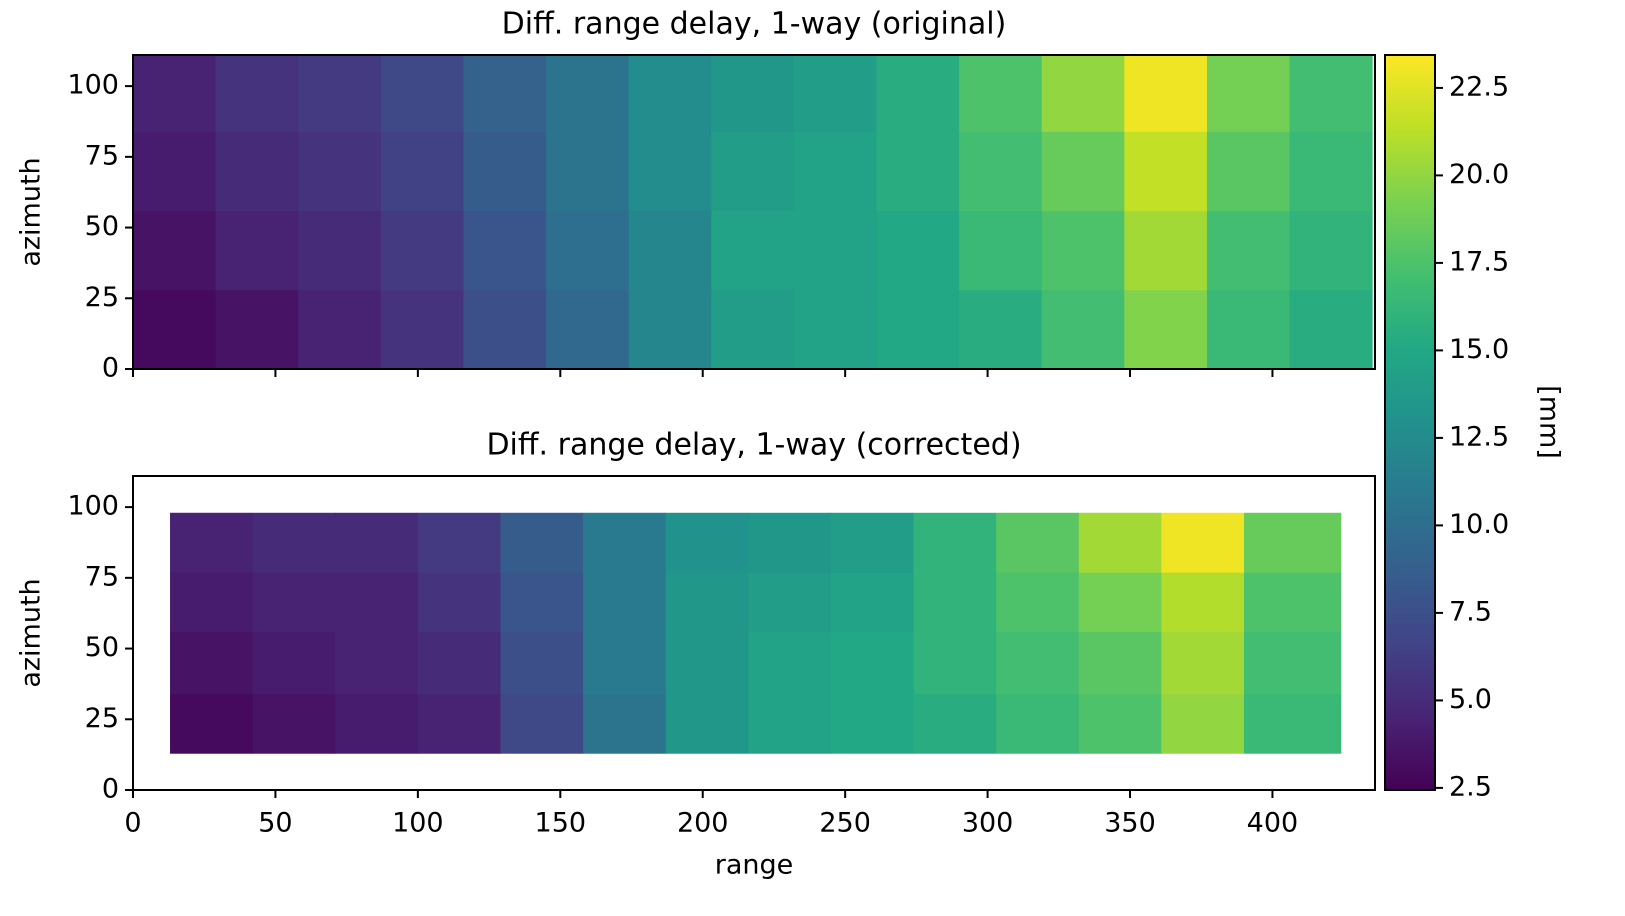  What do you see at coordinates (703, 823) in the screenshot?
I see `x-tick-label: 200` at bounding box center [703, 823].